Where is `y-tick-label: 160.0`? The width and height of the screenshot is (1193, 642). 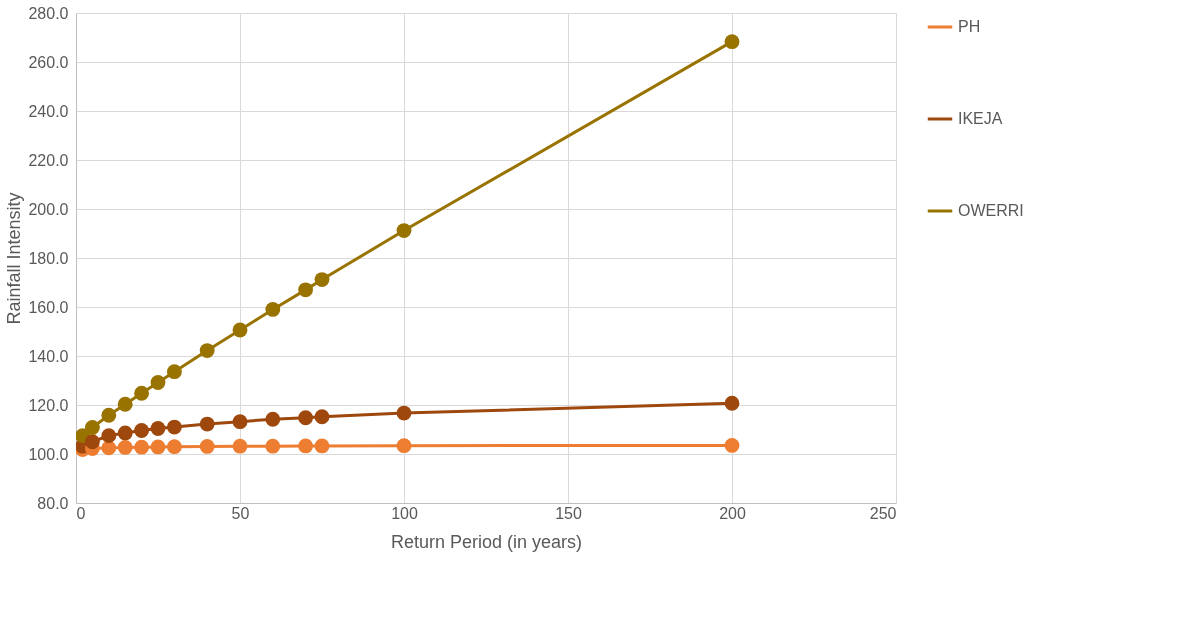 y-tick-label: 160.0 is located at coordinates (48, 307).